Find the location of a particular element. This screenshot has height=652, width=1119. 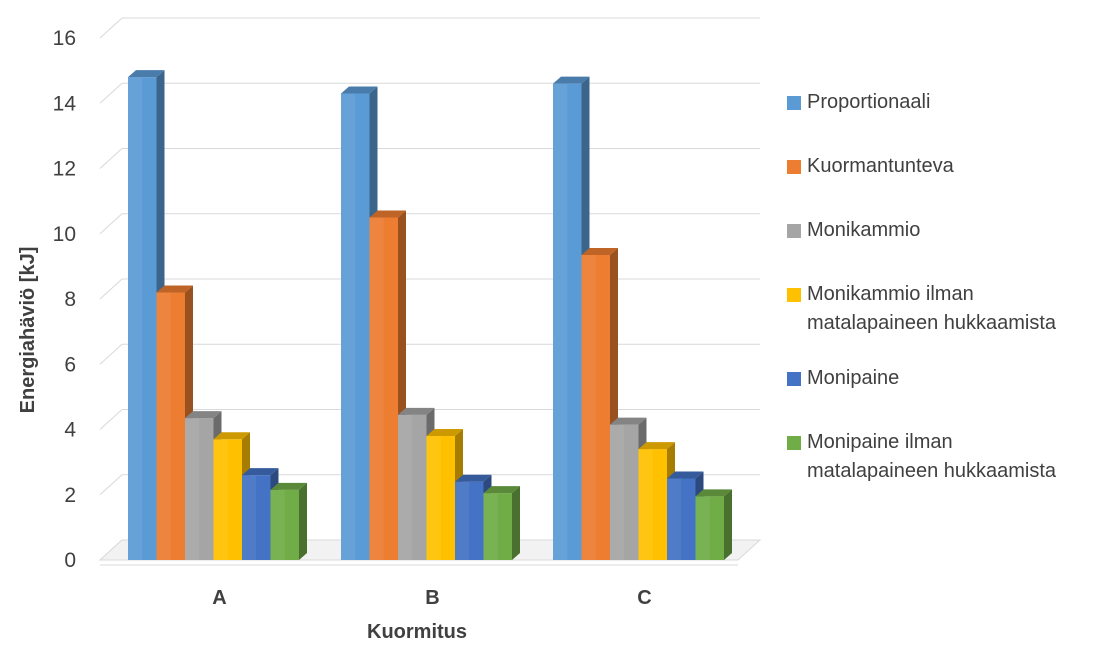

x-tick-label: B is located at coordinates (432, 598).